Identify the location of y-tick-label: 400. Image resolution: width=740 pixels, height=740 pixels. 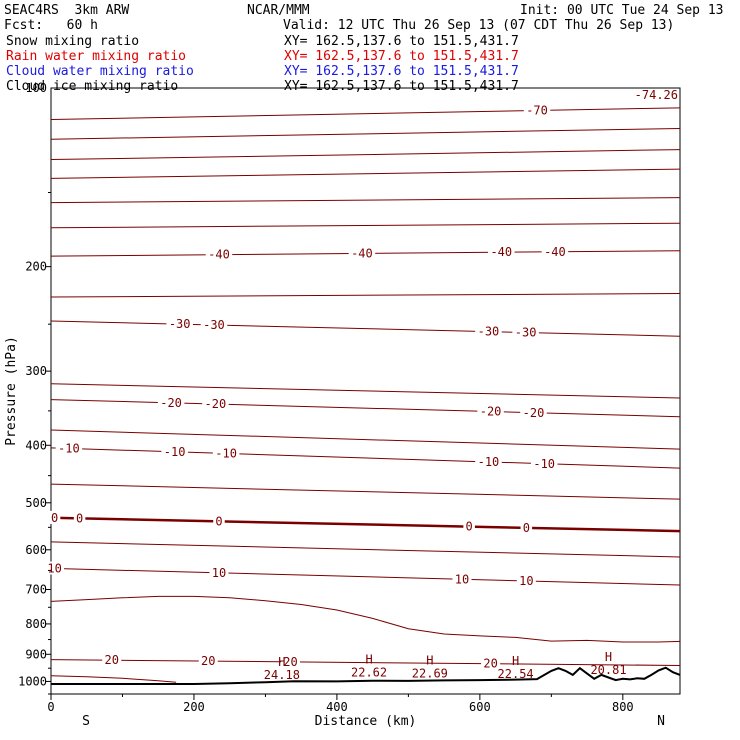
(36, 445).